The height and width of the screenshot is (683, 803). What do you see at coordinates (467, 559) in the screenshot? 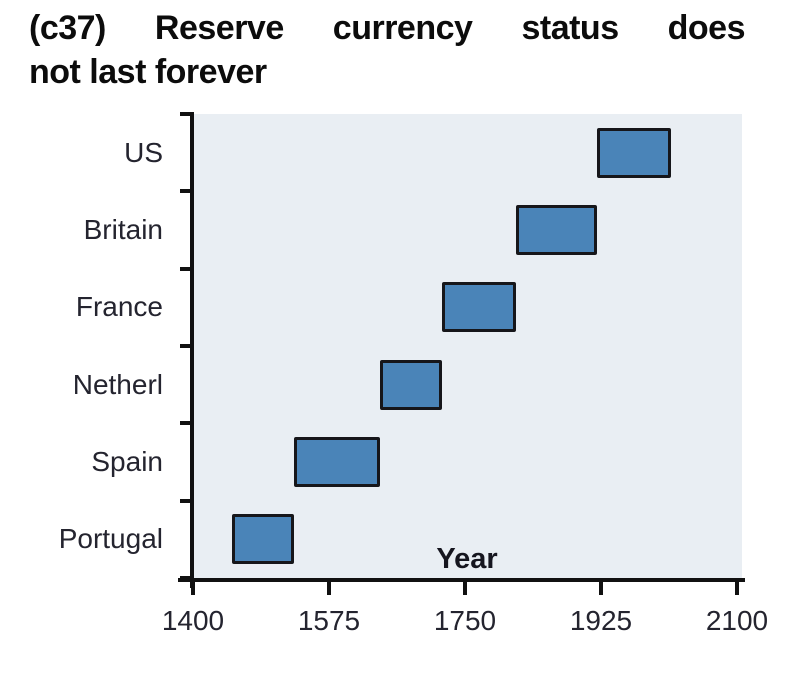
I see `x-axis-title: Year` at bounding box center [467, 559].